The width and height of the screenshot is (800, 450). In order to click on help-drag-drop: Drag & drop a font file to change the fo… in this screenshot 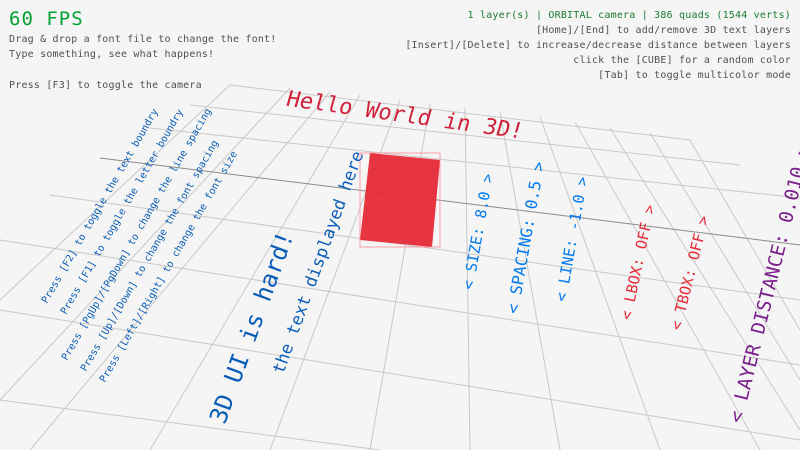, I will do `click(143, 39)`.